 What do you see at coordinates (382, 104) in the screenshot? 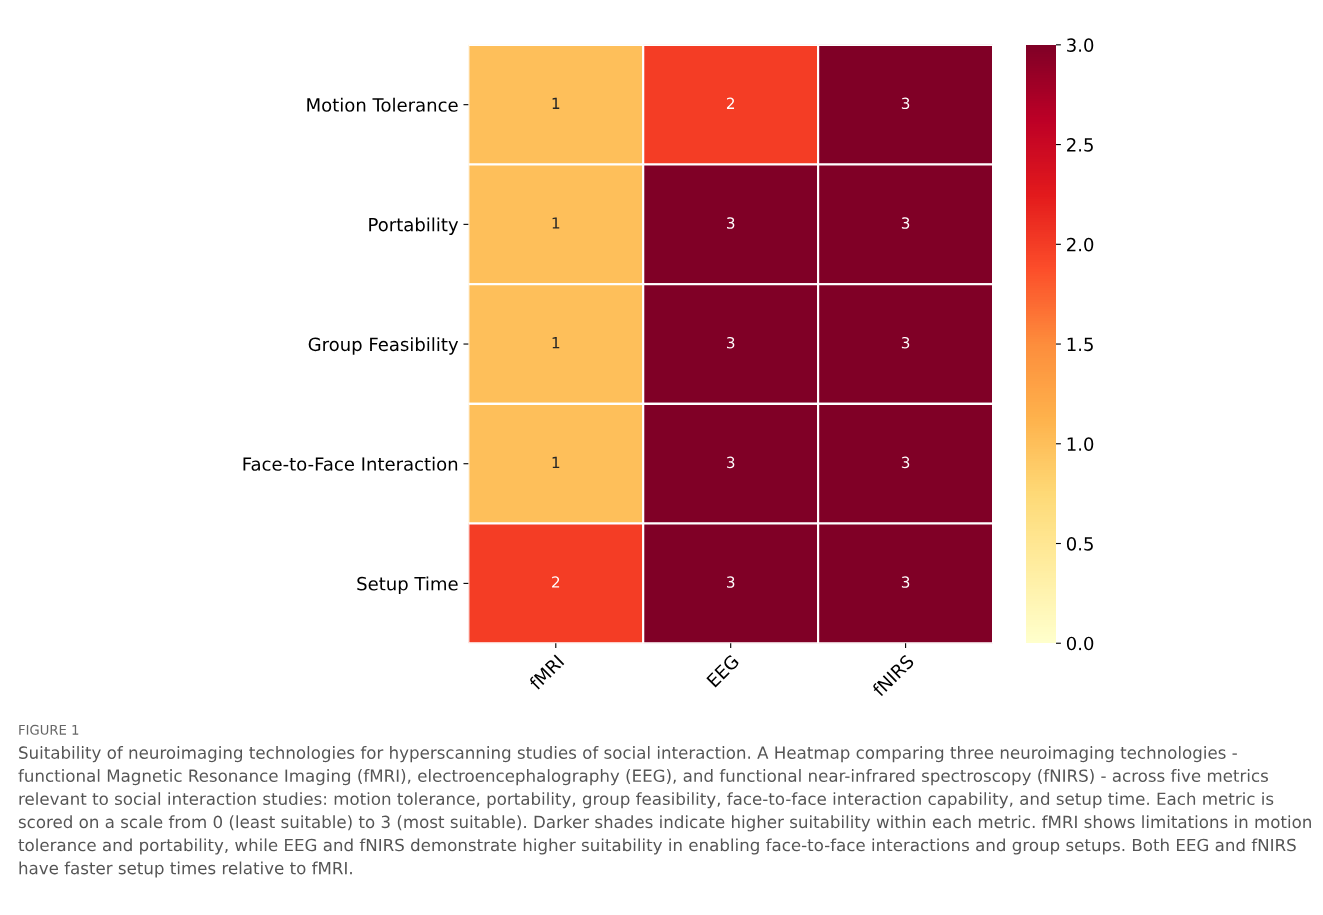
I see `y-tick-label: Motion Tolerance` at bounding box center [382, 104].